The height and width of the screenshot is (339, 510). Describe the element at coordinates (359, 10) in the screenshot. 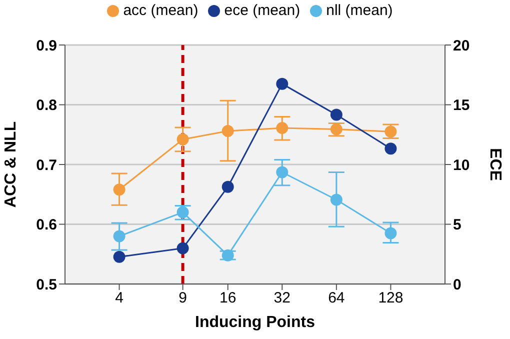

I see `legend-label: nll (mean)` at that location.